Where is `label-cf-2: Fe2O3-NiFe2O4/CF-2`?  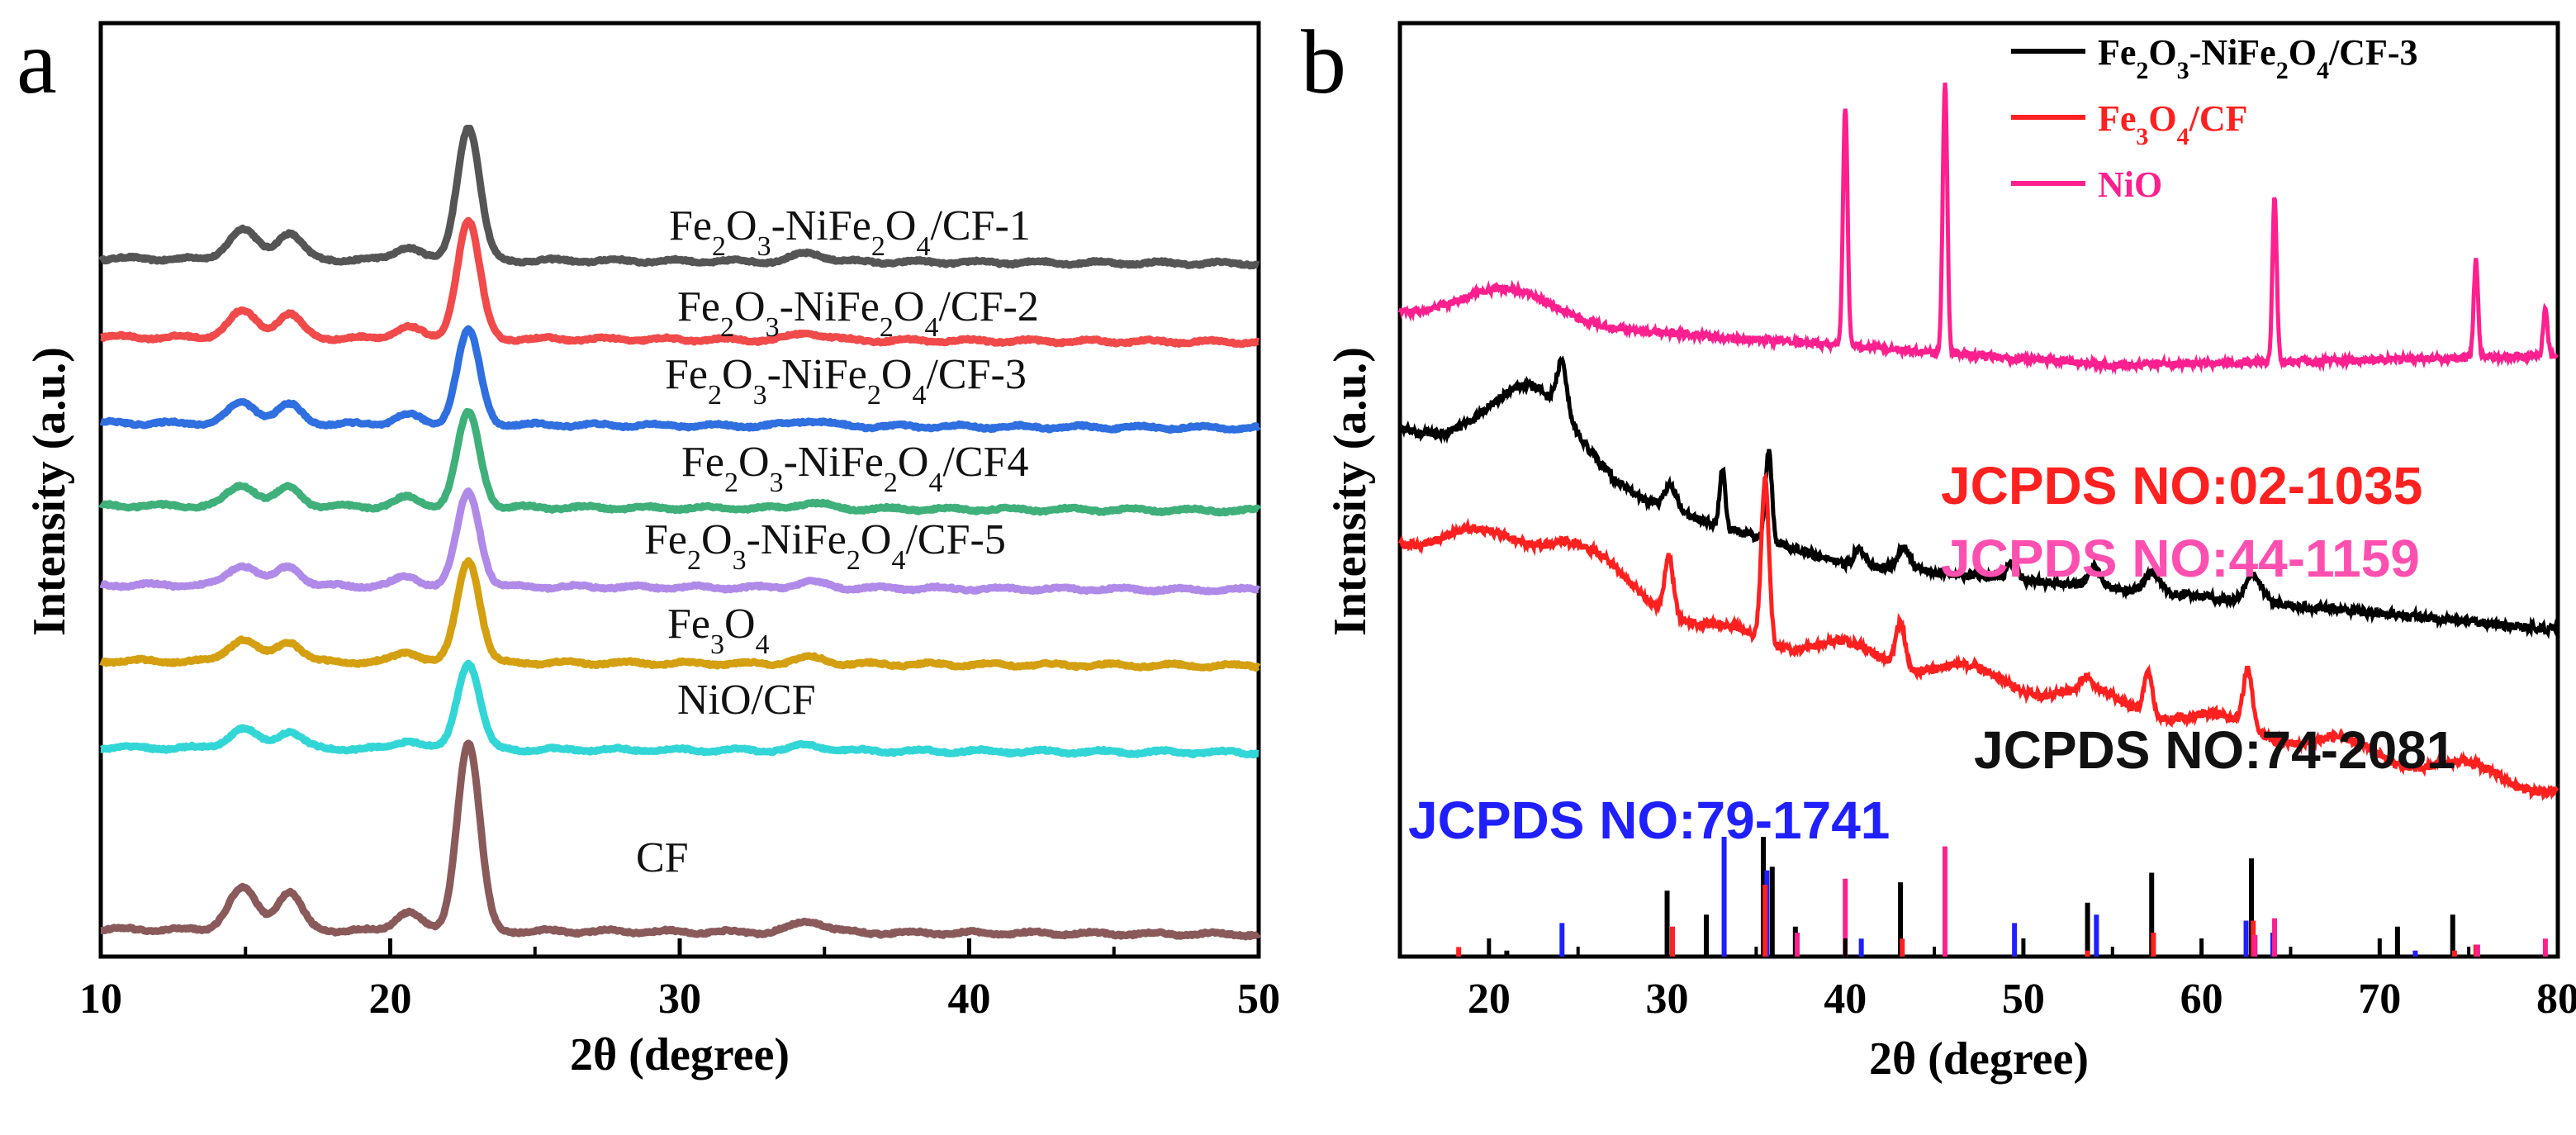 label-cf-2: Fe2O3-NiFe2O4/CF-2 is located at coordinates (858, 313).